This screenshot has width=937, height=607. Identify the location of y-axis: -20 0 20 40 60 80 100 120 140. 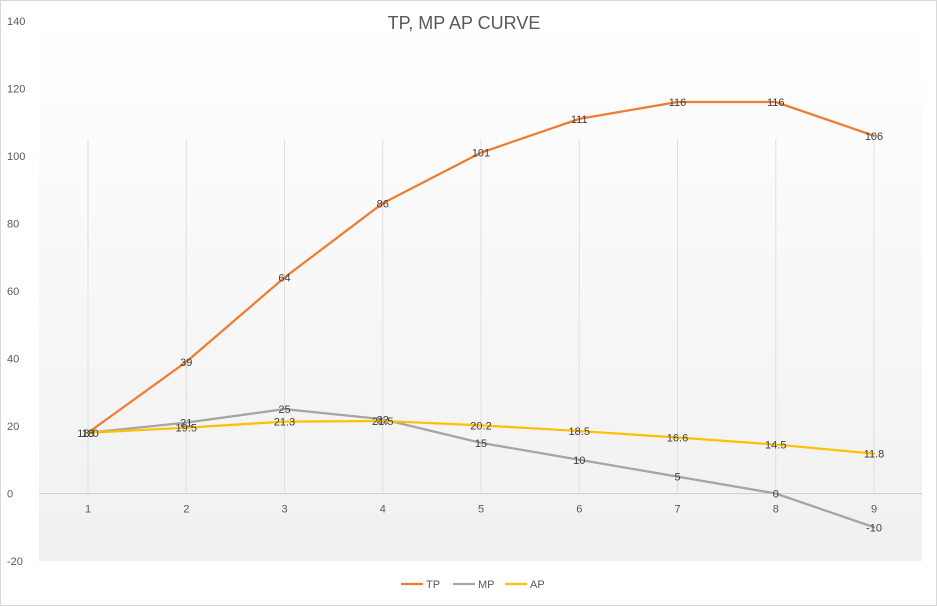
(16, 292).